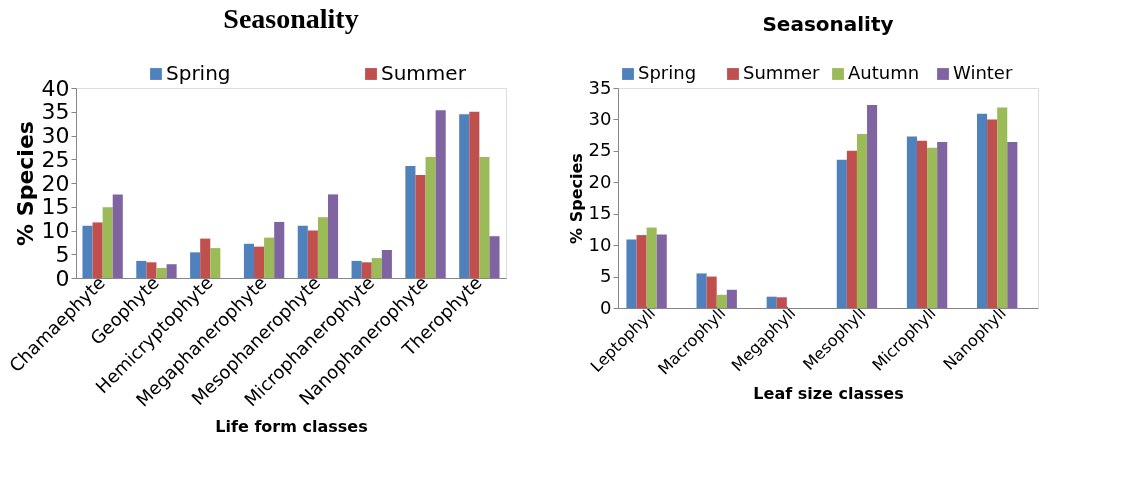  Describe the element at coordinates (55, 88) in the screenshot. I see `y-tick-label: 40` at that location.